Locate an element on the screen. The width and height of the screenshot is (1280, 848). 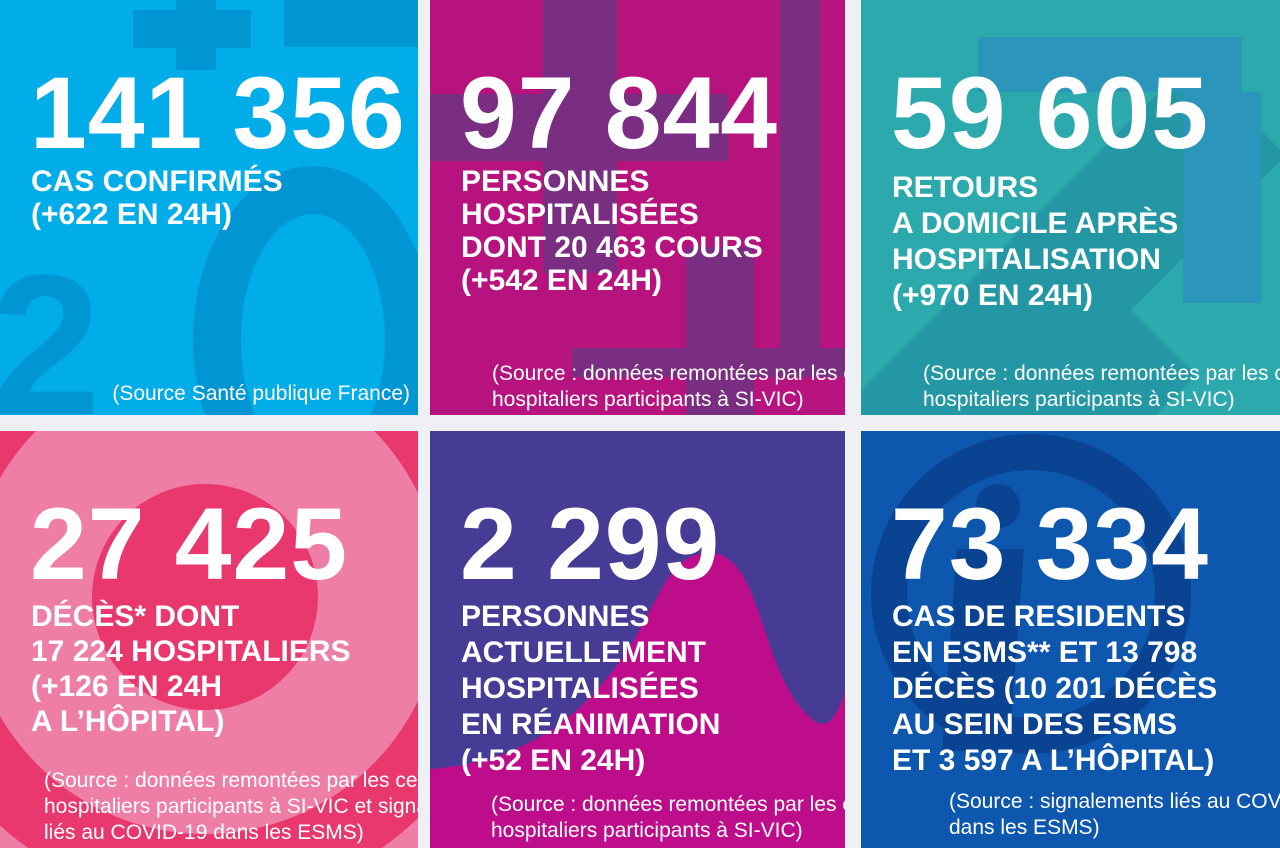
stat-label-line: RETOURS is located at coordinates (965, 187).